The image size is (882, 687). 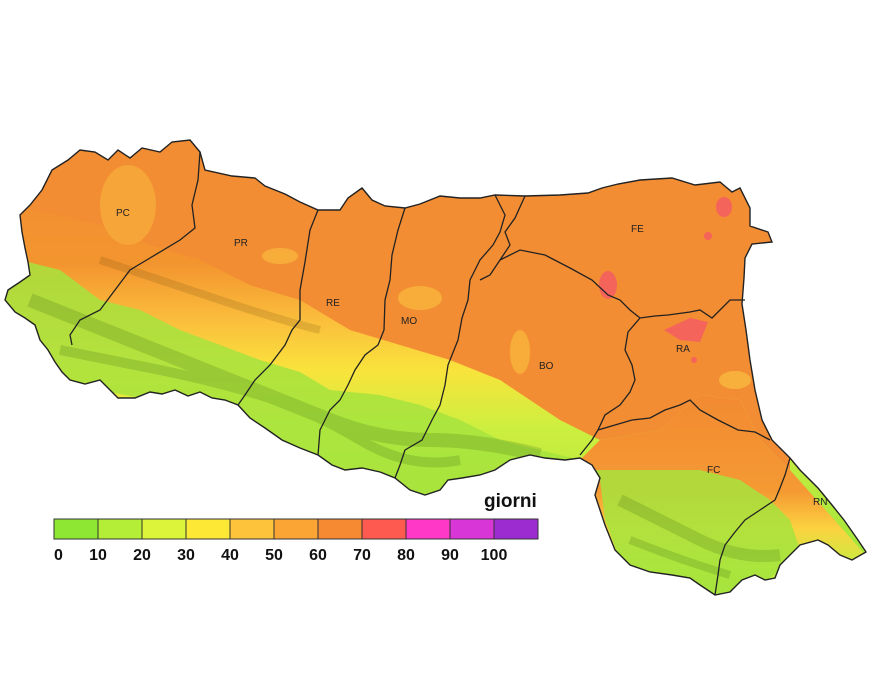 What do you see at coordinates (409, 321) in the screenshot?
I see `province-label-mo: MO` at bounding box center [409, 321].